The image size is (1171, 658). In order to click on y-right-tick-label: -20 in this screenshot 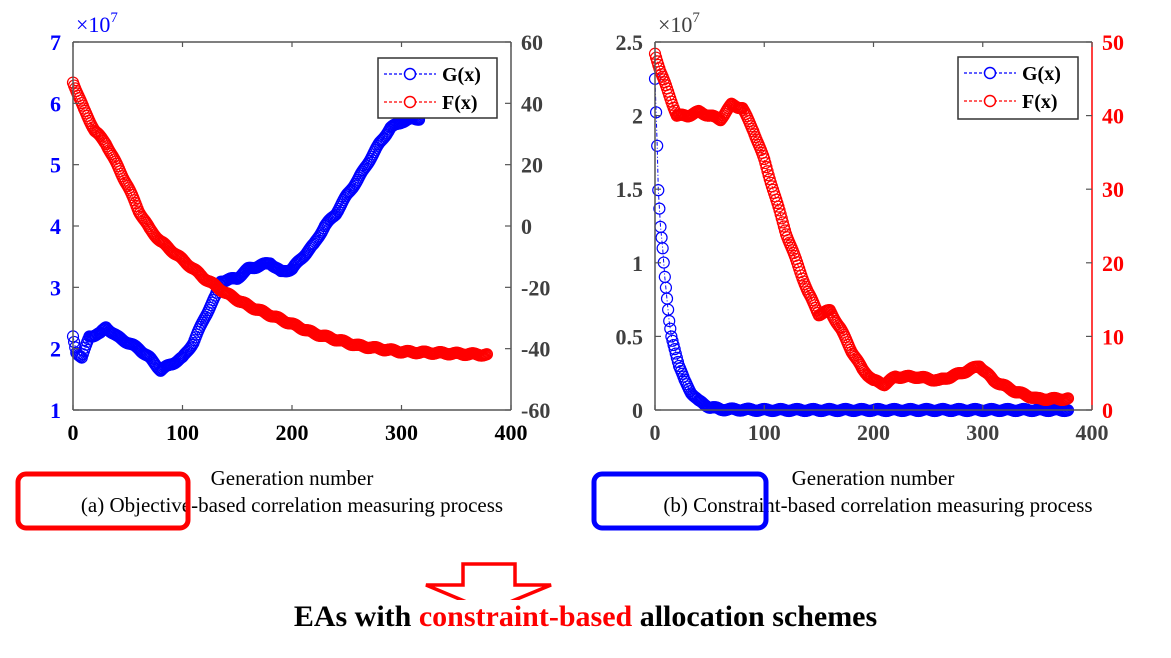, I will do `click(535, 287)`.